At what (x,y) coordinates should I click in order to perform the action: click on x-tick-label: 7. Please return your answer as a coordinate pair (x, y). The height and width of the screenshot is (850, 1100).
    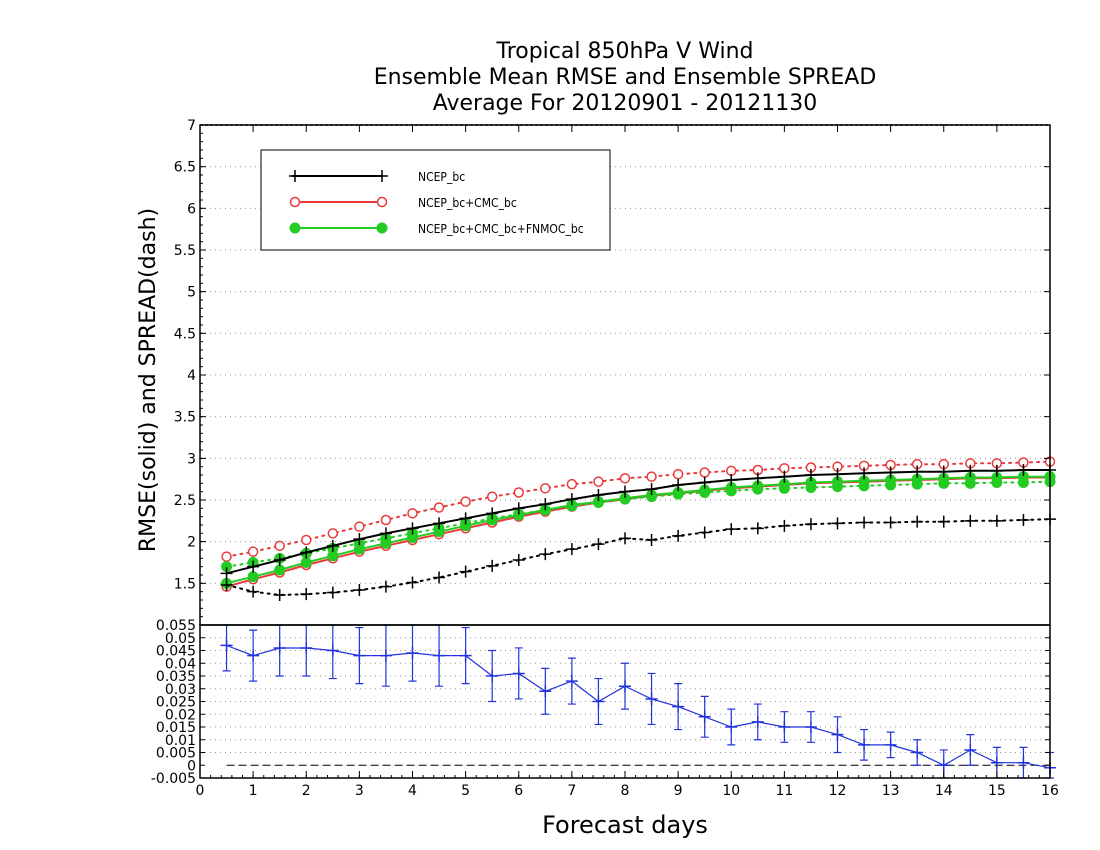
    Looking at the image, I should click on (571, 791).